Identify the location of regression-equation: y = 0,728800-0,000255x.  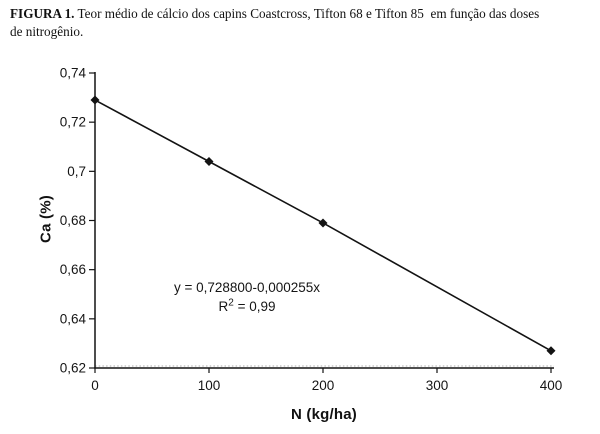
(247, 287).